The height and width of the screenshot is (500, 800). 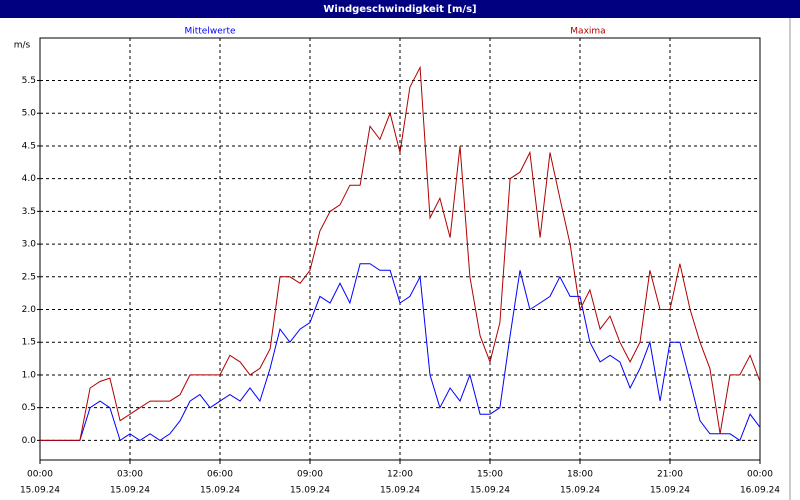 What do you see at coordinates (29, 81) in the screenshot?
I see `y-tick-label: 5.5` at bounding box center [29, 81].